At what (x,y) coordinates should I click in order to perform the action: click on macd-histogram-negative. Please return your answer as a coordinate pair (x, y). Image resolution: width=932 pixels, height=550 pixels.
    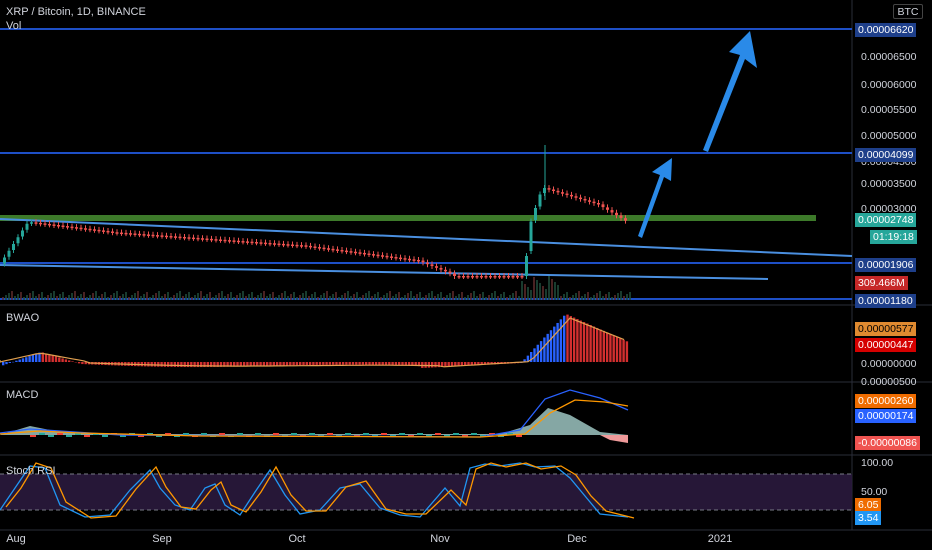
    Looking at the image, I should click on (614, 439).